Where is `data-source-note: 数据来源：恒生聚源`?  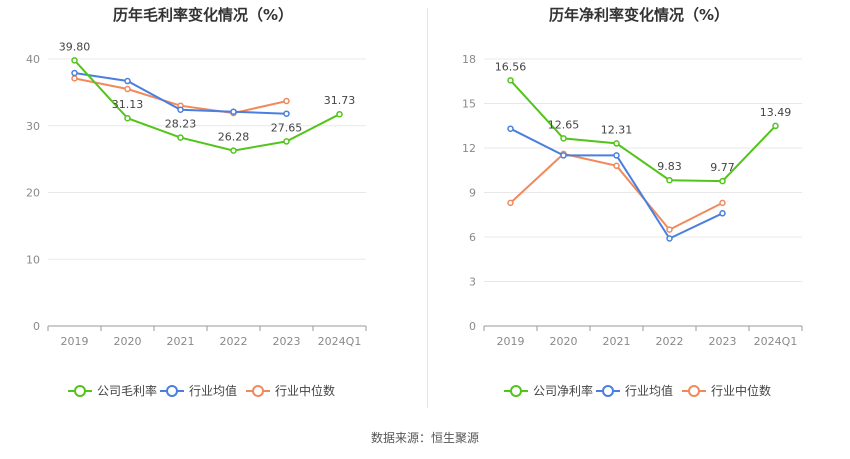
data-source-note: 数据来源：恒生聚源 is located at coordinates (424, 438).